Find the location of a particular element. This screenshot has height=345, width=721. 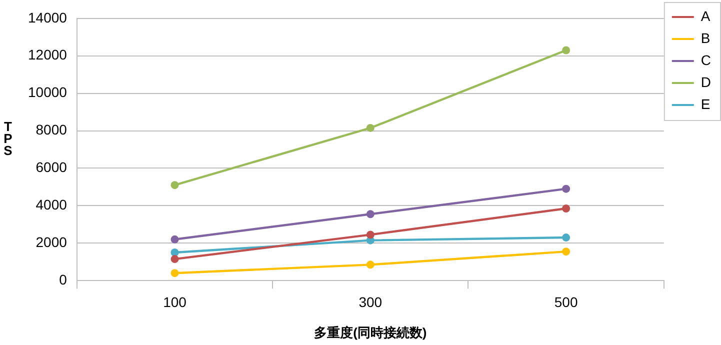

legend-label: C is located at coordinates (706, 60).